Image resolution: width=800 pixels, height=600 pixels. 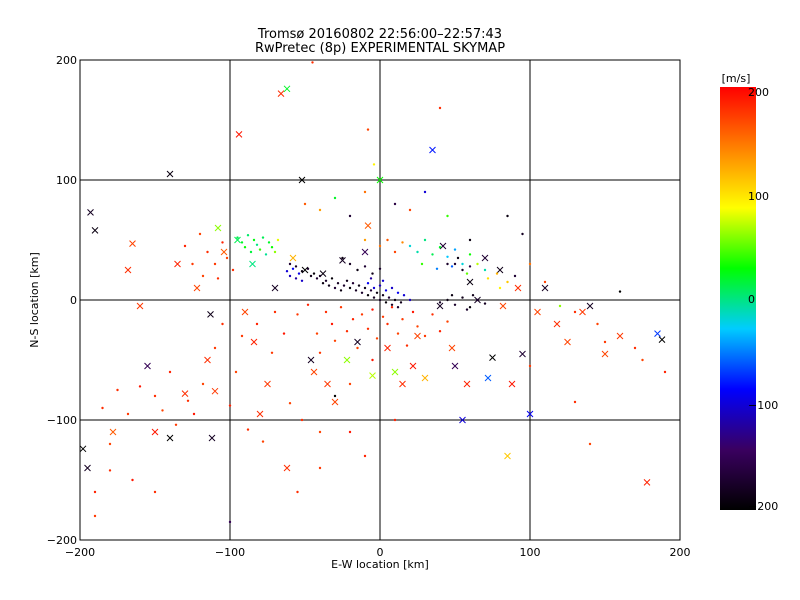 What do you see at coordinates (530, 552) in the screenshot?
I see `x-tick-label: 100` at bounding box center [530, 552].